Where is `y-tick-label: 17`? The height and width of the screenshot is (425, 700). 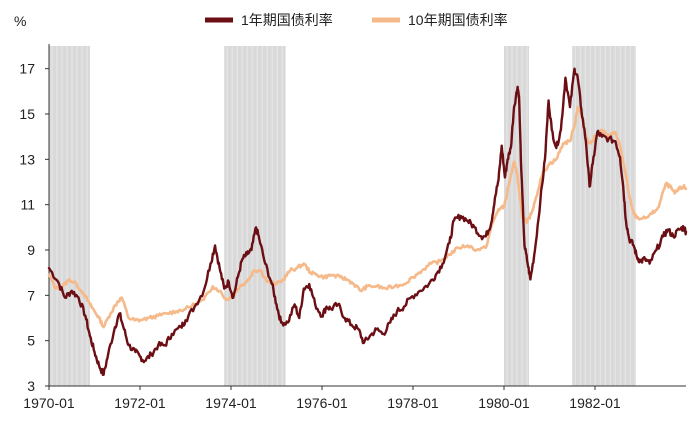 y-tick-label: 17 is located at coordinates (27, 69).